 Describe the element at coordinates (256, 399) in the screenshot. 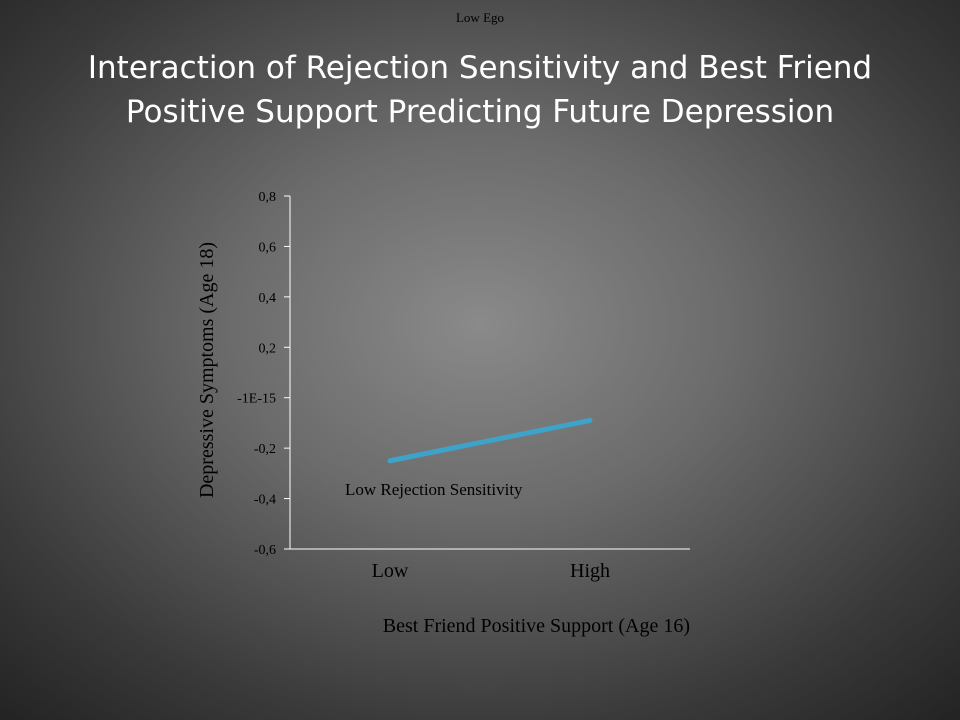

I see `y-tick-label: -1E-15` at that location.